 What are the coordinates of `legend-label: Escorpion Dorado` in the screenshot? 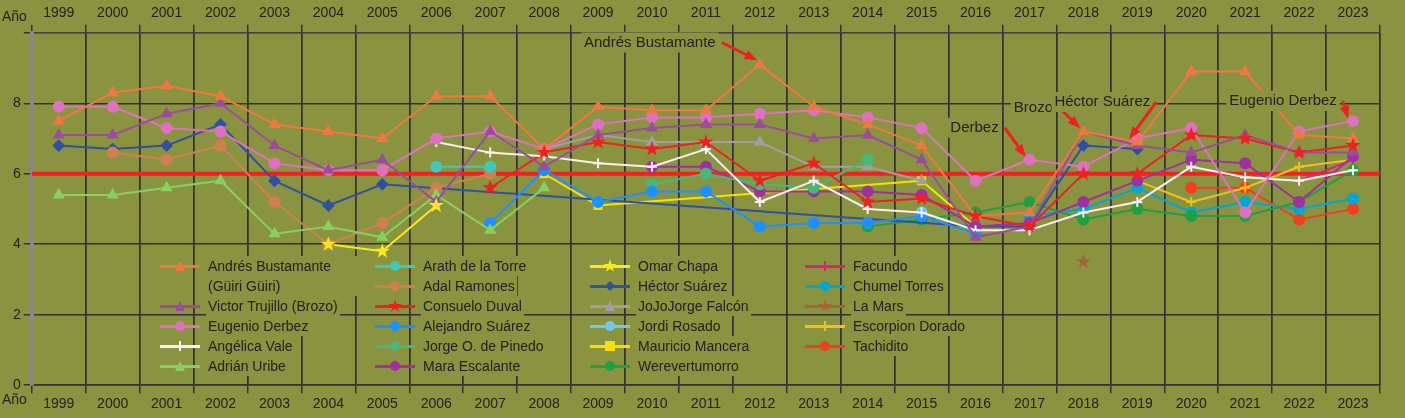 It's located at (909, 326).